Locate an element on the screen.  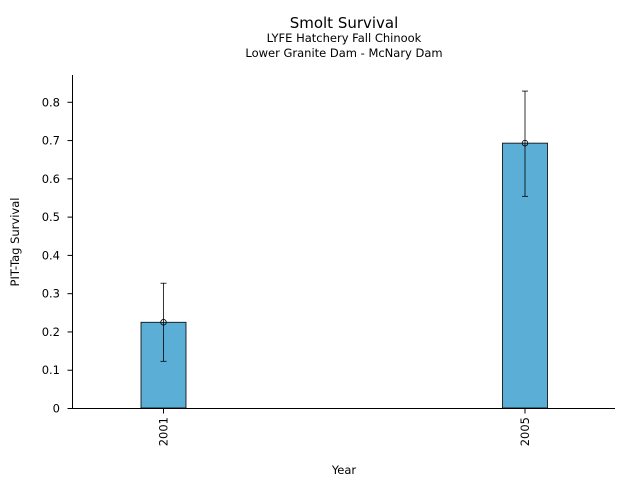
y-tick-label: 0.1 is located at coordinates (51, 370).